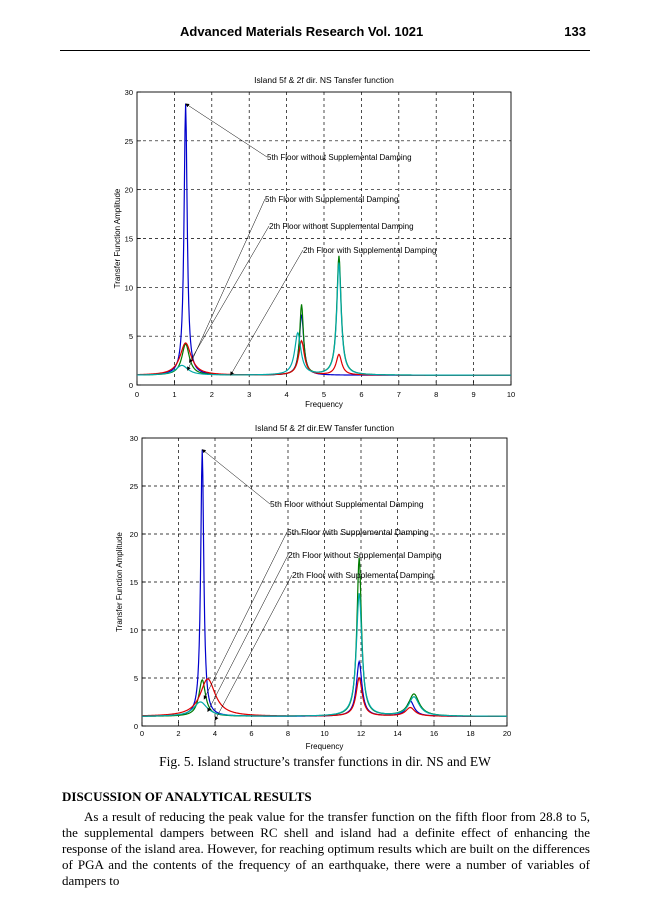 The width and height of the screenshot is (650, 920). I want to click on x-tick-label: 1, so click(174, 394).